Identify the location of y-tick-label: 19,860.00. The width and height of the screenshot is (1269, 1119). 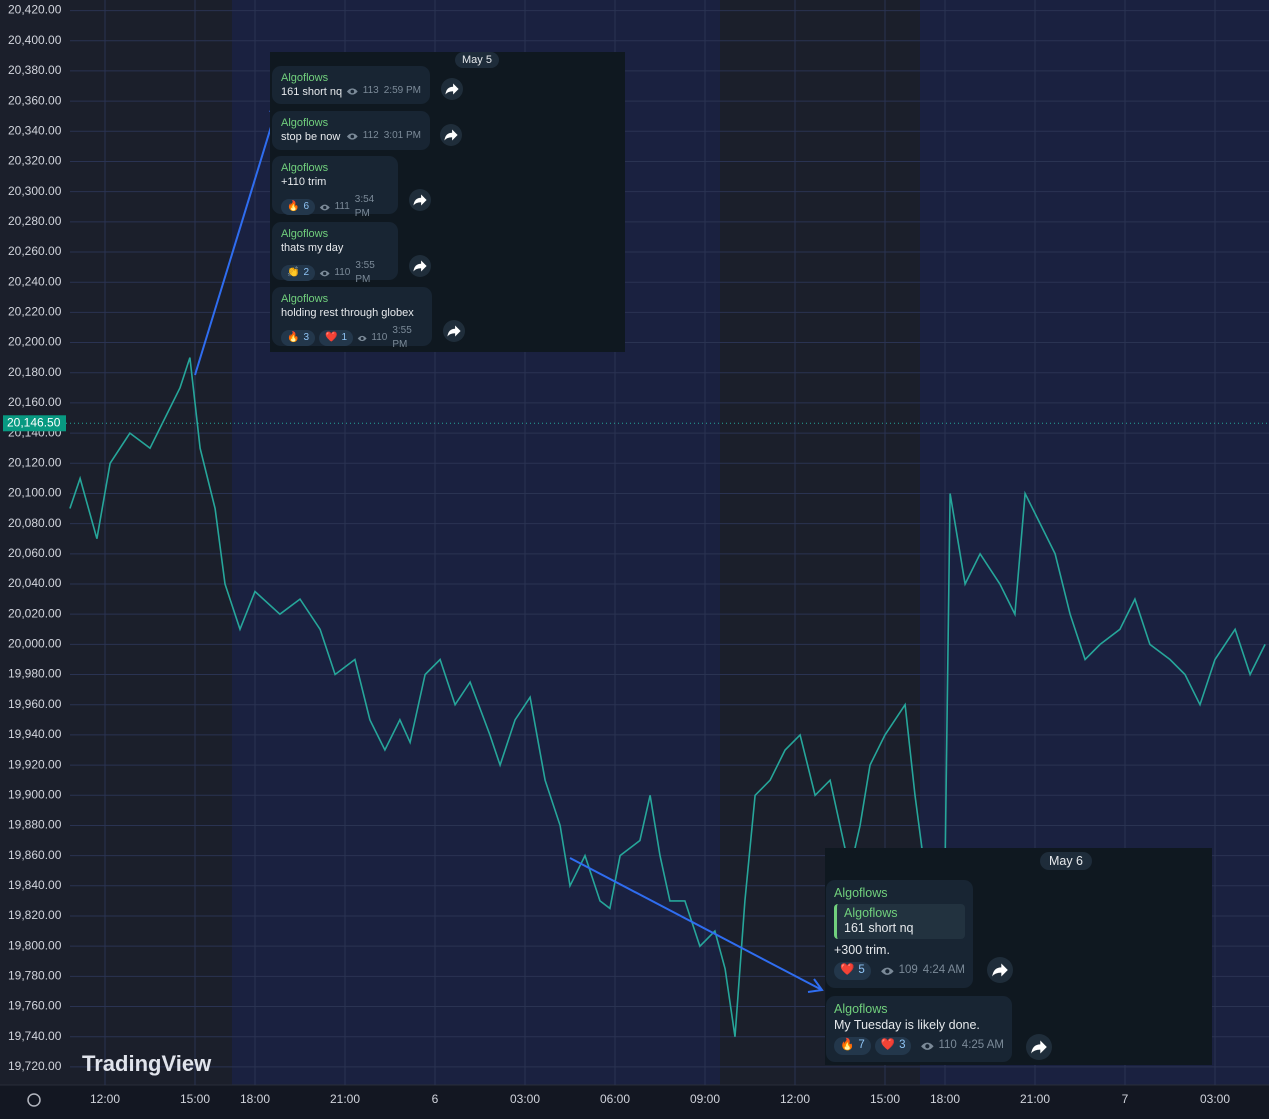
(35, 855).